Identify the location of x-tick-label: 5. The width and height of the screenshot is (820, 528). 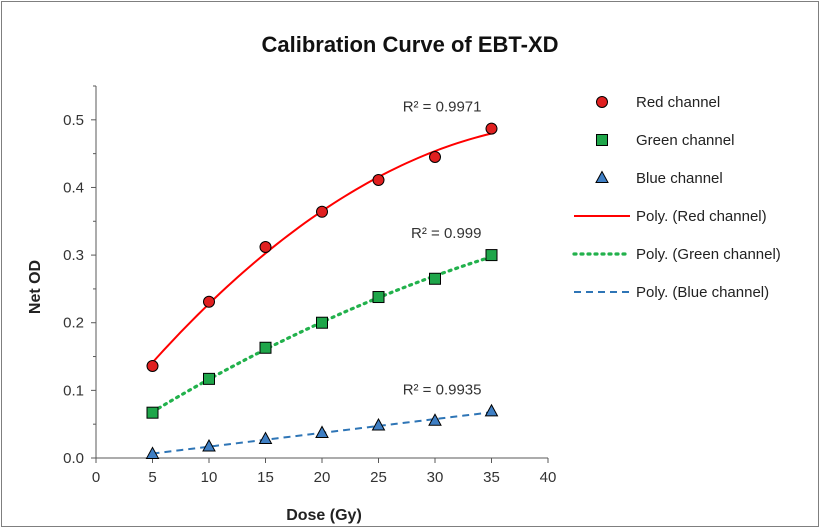
(152, 477).